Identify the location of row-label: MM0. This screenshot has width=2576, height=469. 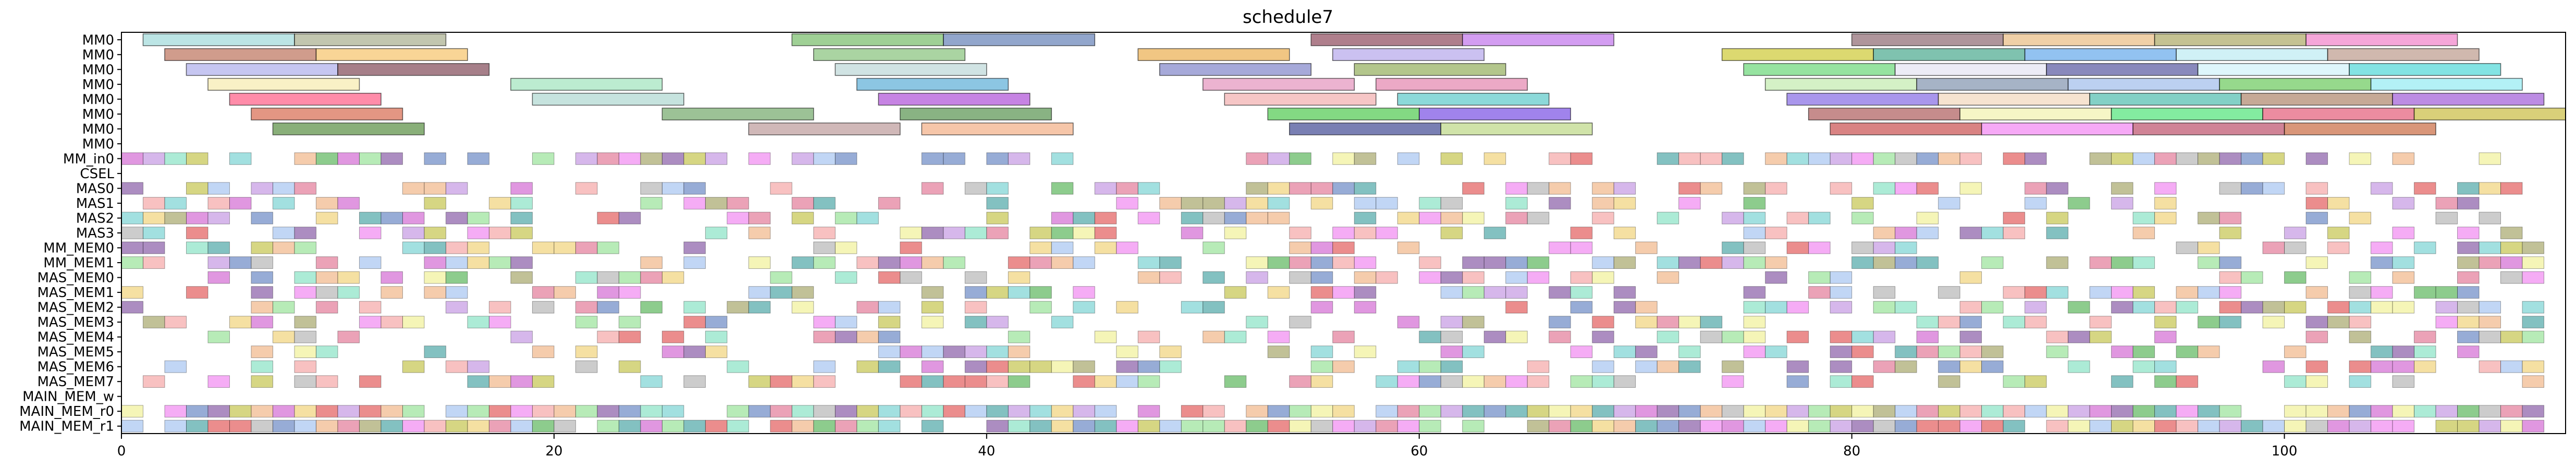
(98, 129).